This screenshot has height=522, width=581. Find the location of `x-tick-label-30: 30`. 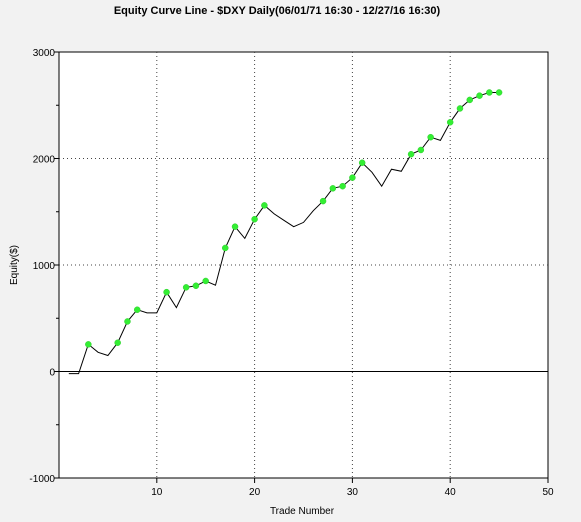

x-tick-label-30: 30 is located at coordinates (353, 492).